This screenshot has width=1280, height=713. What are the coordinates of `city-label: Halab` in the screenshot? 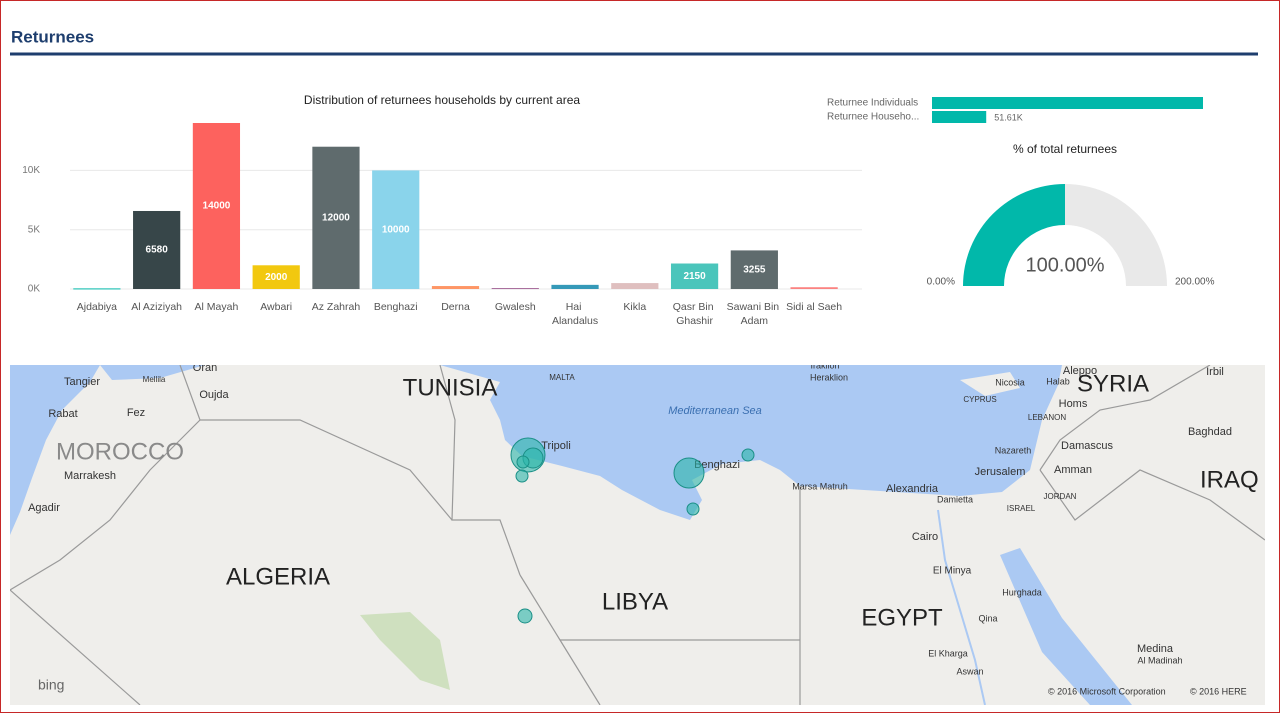 It's located at (1058, 381).